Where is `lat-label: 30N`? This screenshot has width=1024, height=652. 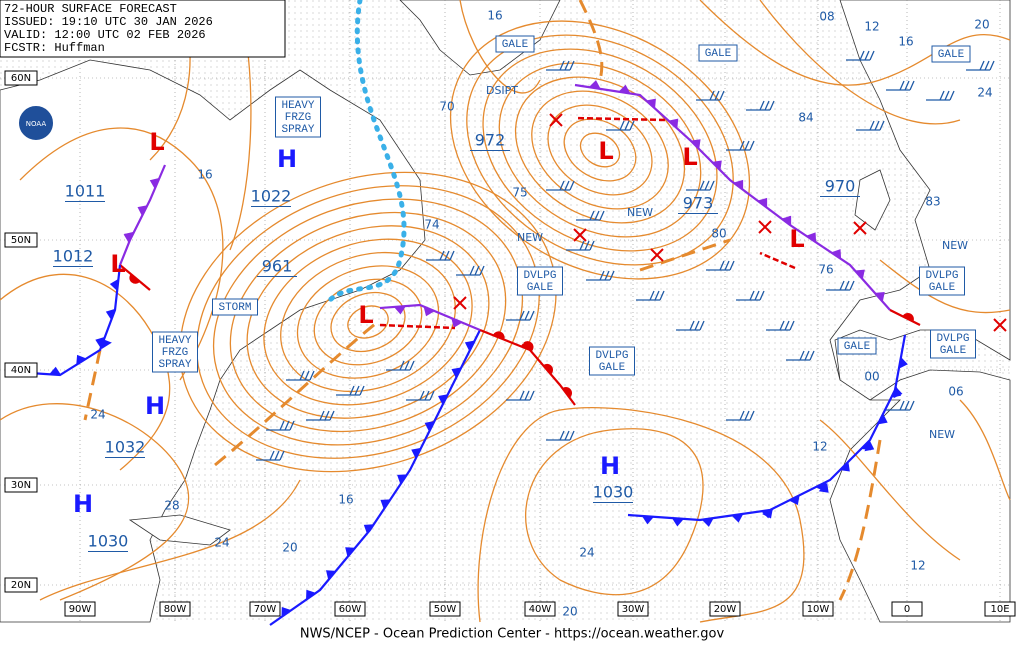 lat-label: 30N is located at coordinates (21, 485).